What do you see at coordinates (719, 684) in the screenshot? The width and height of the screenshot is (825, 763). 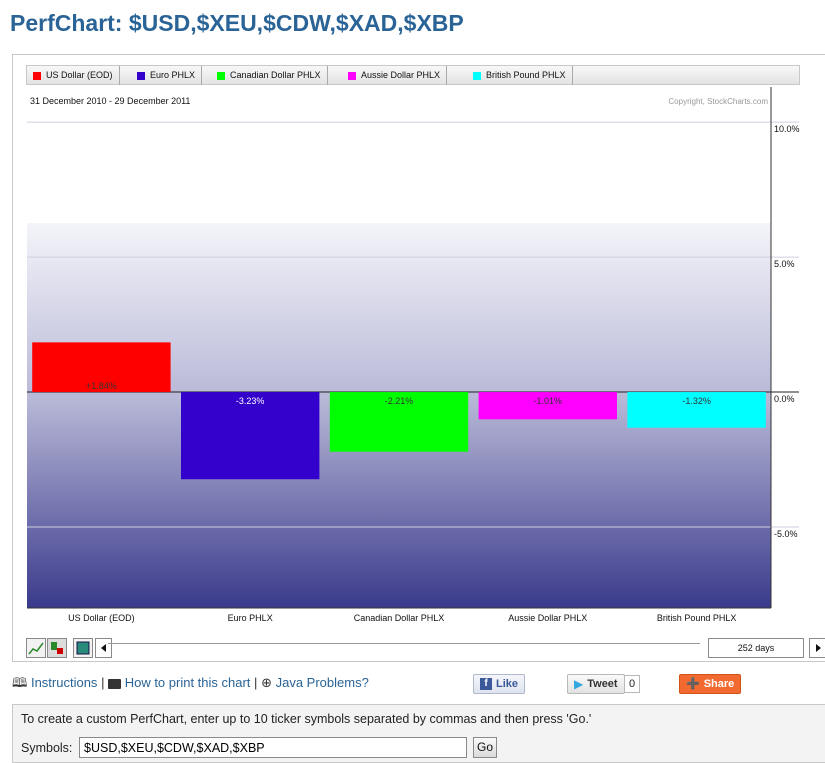 I see `share-label: Share` at bounding box center [719, 684].